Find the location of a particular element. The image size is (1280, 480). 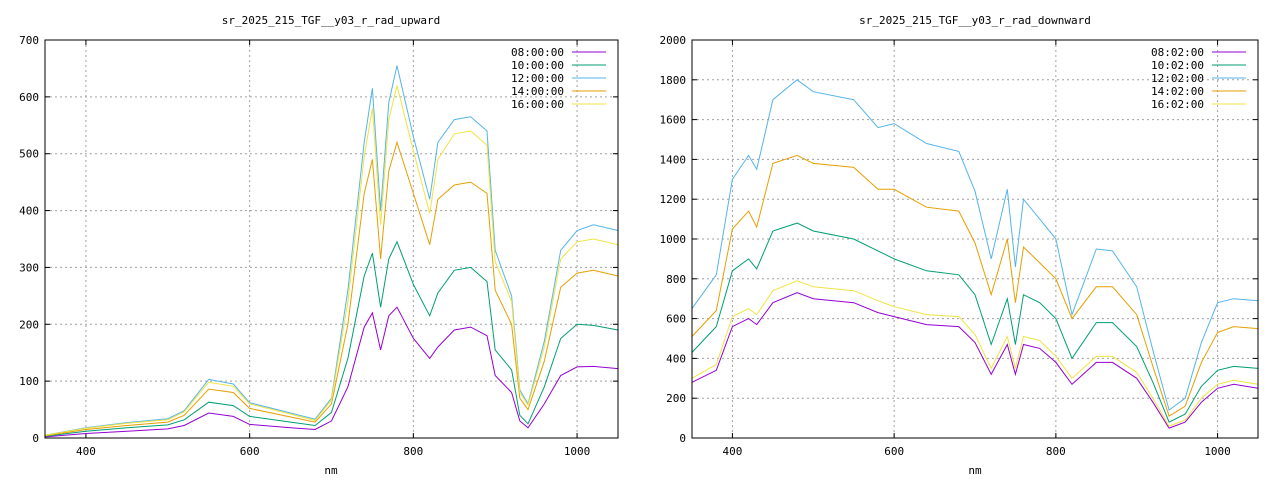

left-y-tick-label: 500 is located at coordinates (29, 154).